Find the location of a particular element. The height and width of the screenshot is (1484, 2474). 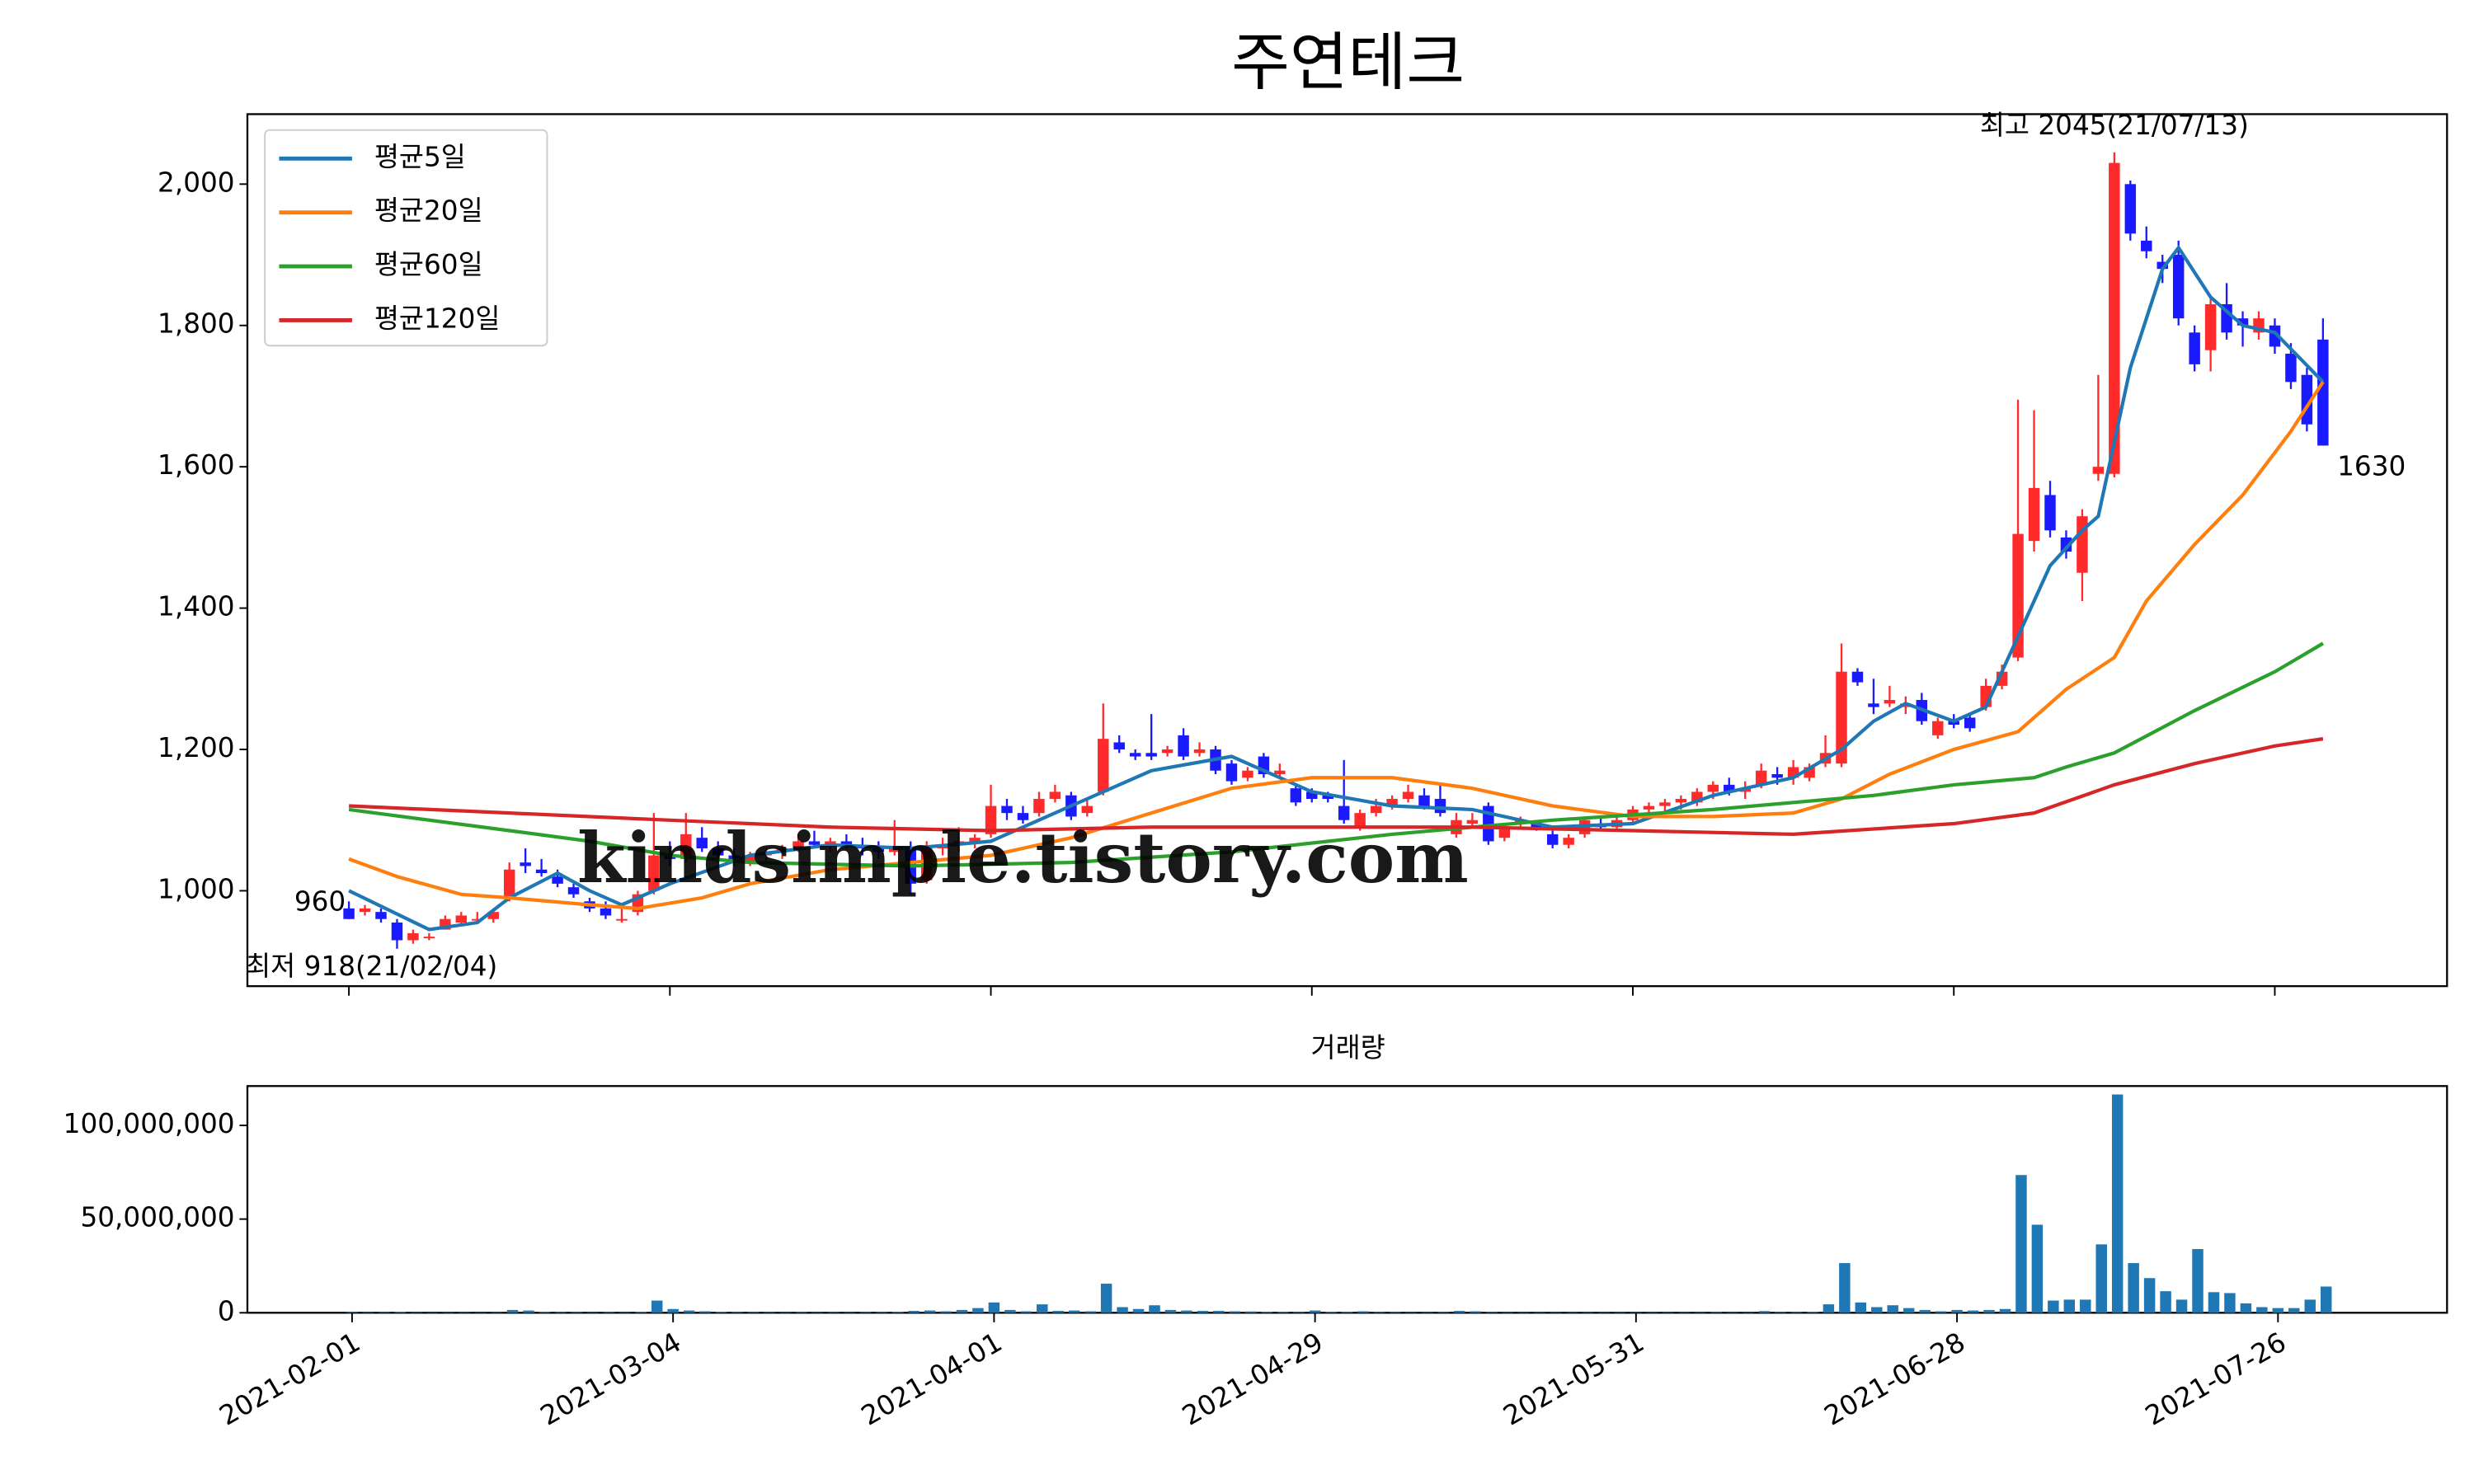

low-annotation: 최저 918(21/02/04) is located at coordinates (371, 966).